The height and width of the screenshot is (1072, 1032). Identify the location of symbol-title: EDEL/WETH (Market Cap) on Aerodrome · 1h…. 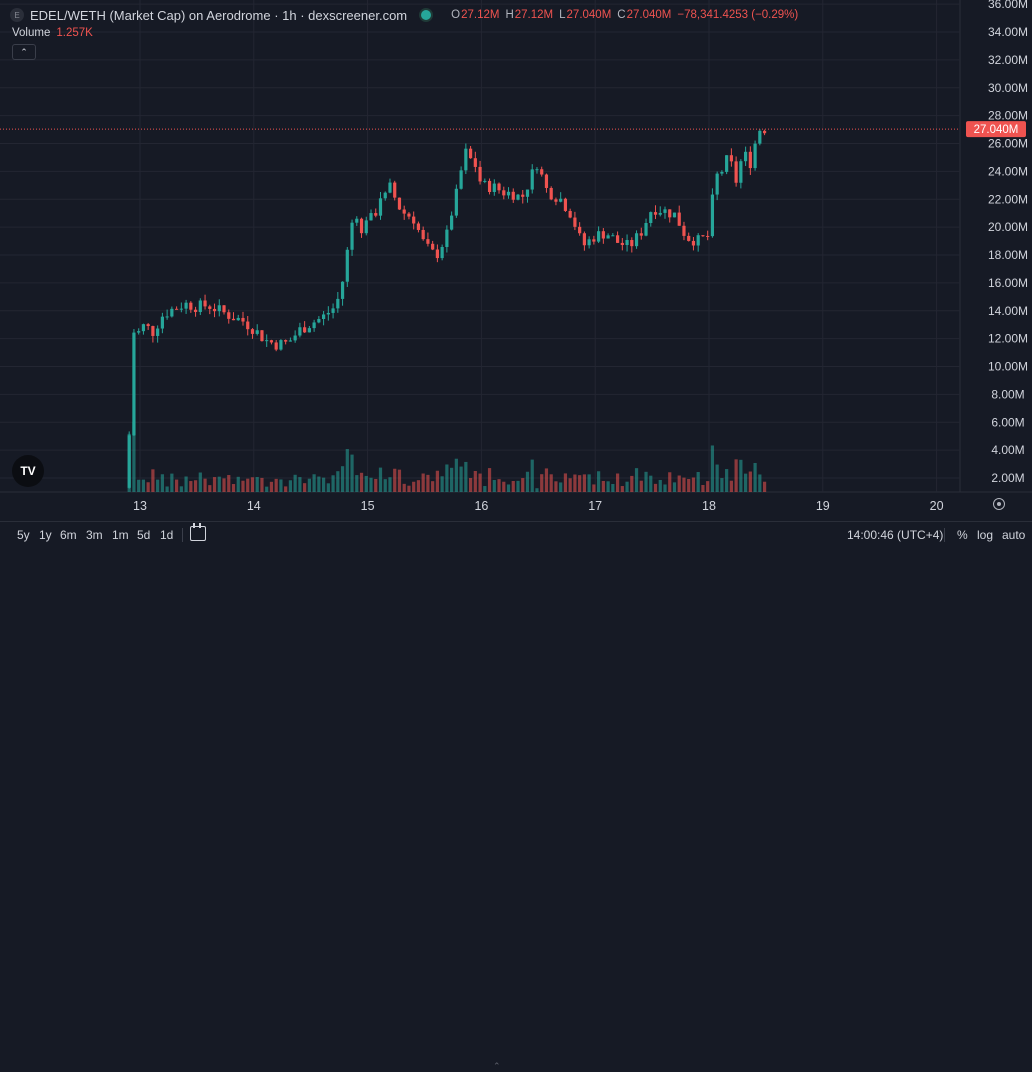
(219, 15).